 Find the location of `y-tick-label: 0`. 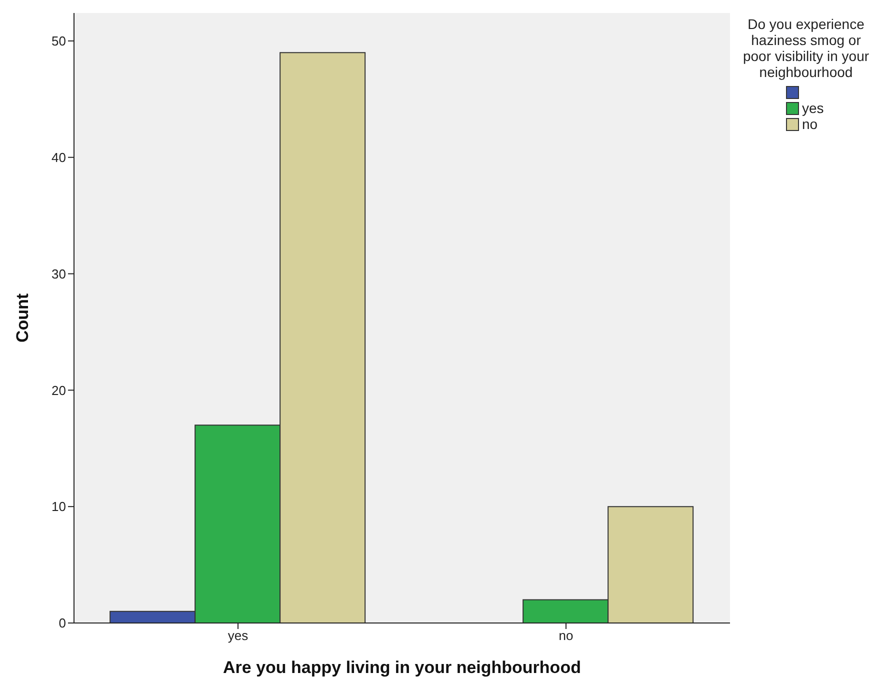

y-tick-label: 0 is located at coordinates (62, 623).